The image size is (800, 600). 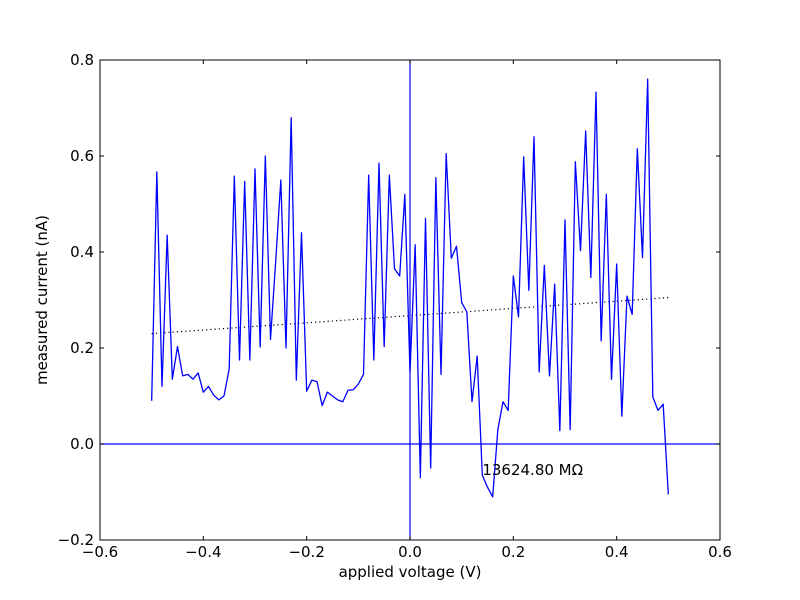 I want to click on x-tick-label: −0.4, so click(x=203, y=552).